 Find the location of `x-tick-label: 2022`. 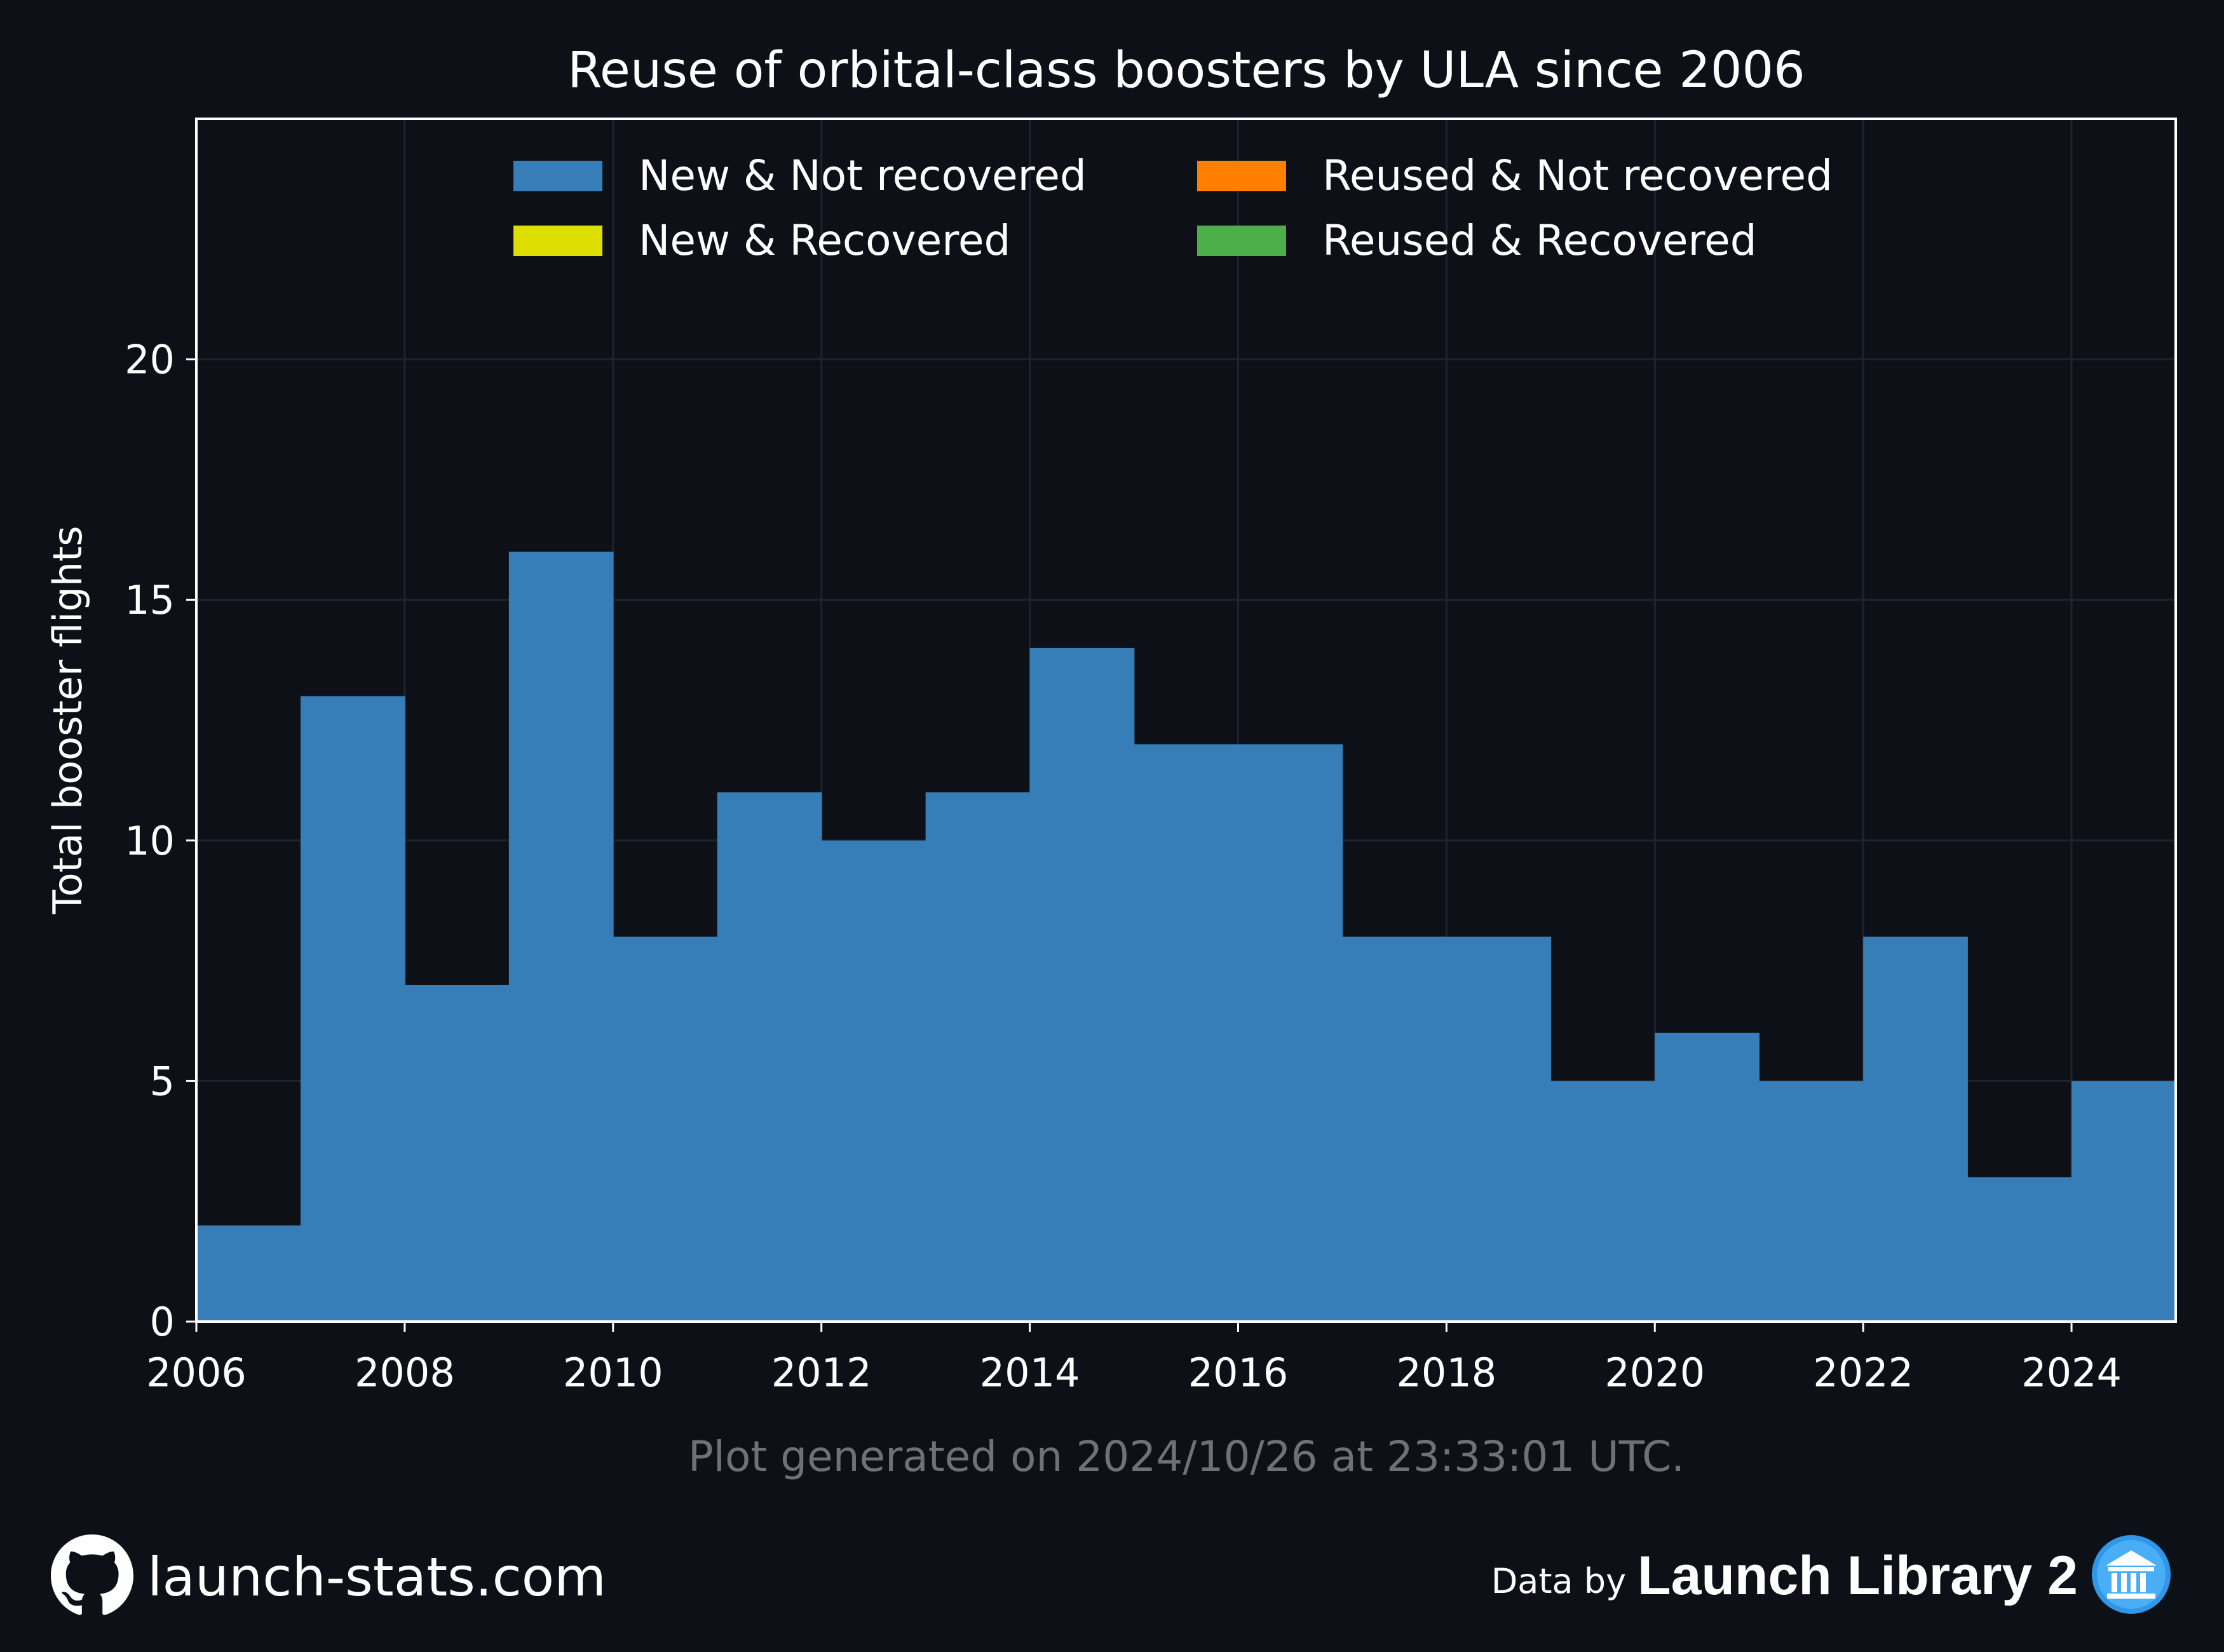

x-tick-label: 2022 is located at coordinates (1863, 1373).